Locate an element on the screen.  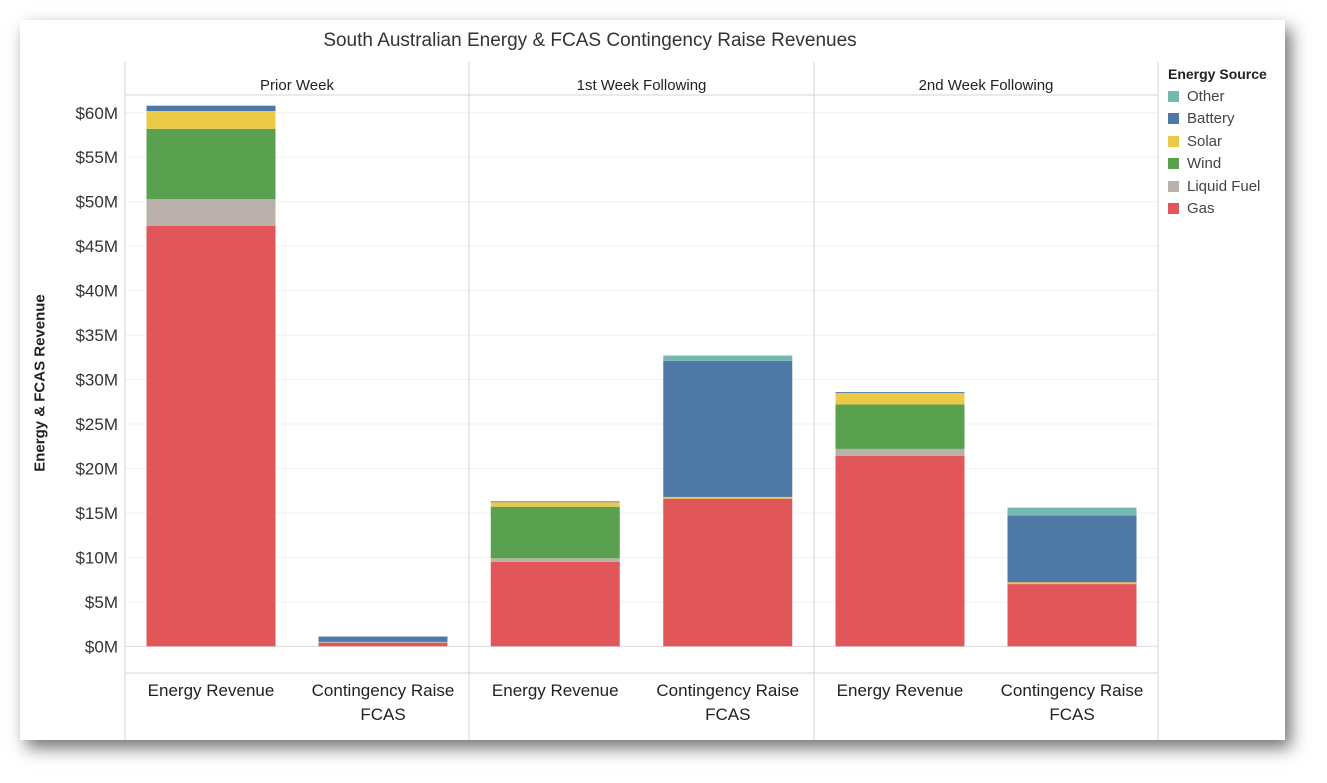
y-tick-label: $15M is located at coordinates (96, 513).